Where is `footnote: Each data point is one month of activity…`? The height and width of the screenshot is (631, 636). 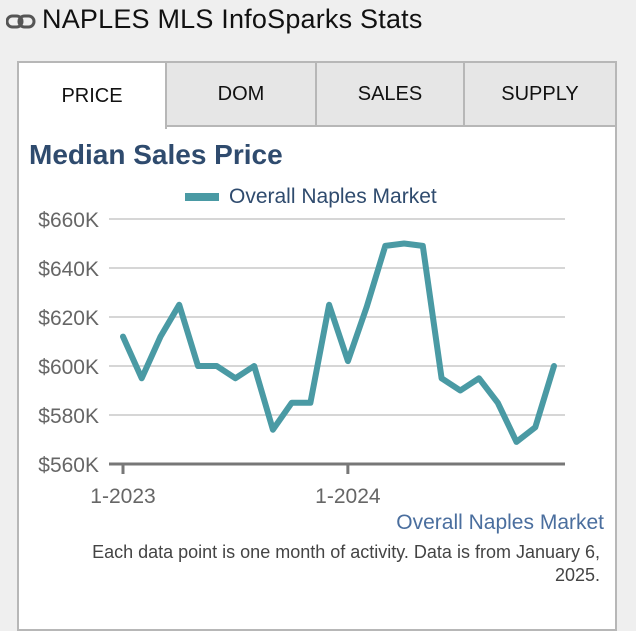 footnote: Each data point is one month of activity… is located at coordinates (346, 563).